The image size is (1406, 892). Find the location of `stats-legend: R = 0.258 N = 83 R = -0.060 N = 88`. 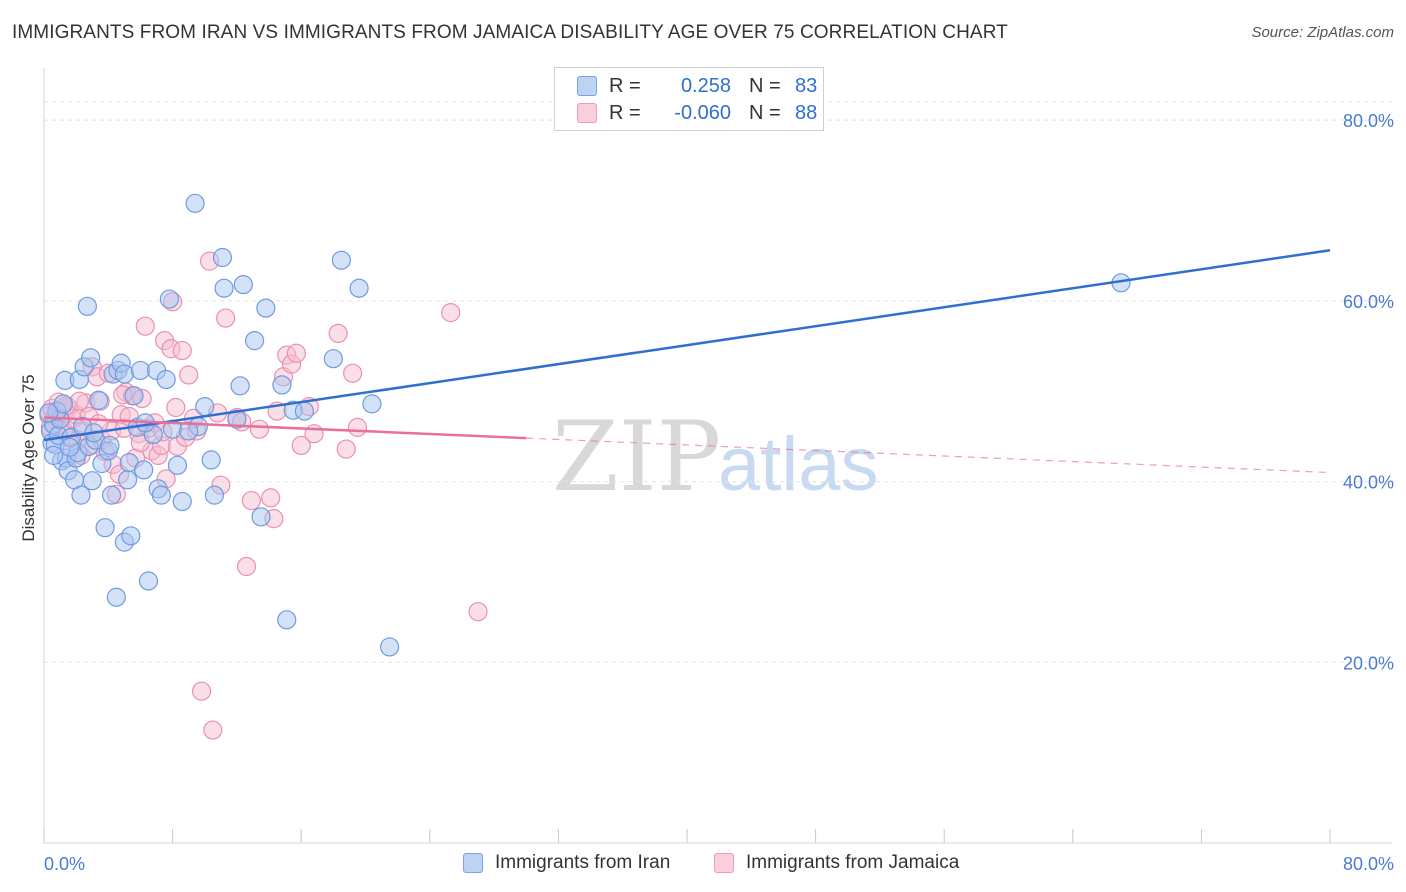

stats-legend: R = 0.258 N = 83 R = -0.060 N = 88 is located at coordinates (689, 99).